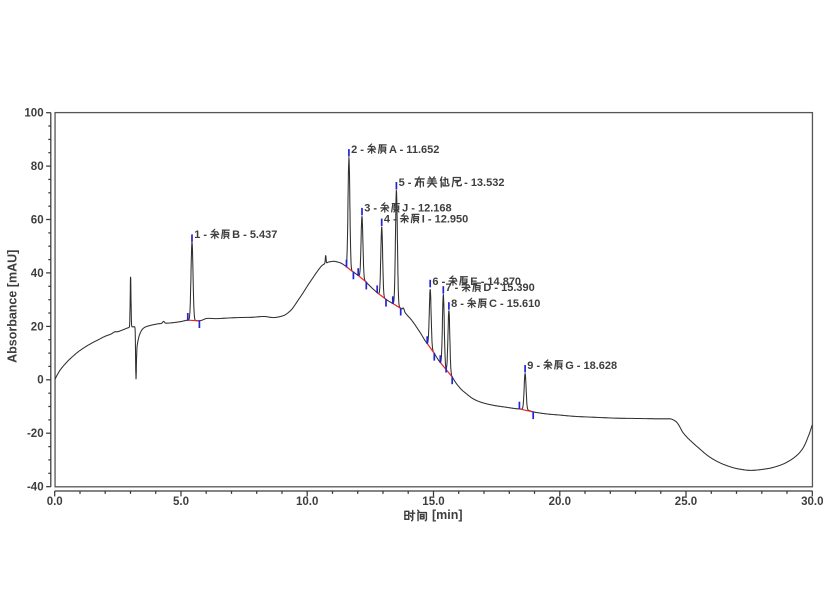  What do you see at coordinates (427, 209) in the screenshot?
I see `svg-text: J - 12.168` at bounding box center [427, 209].